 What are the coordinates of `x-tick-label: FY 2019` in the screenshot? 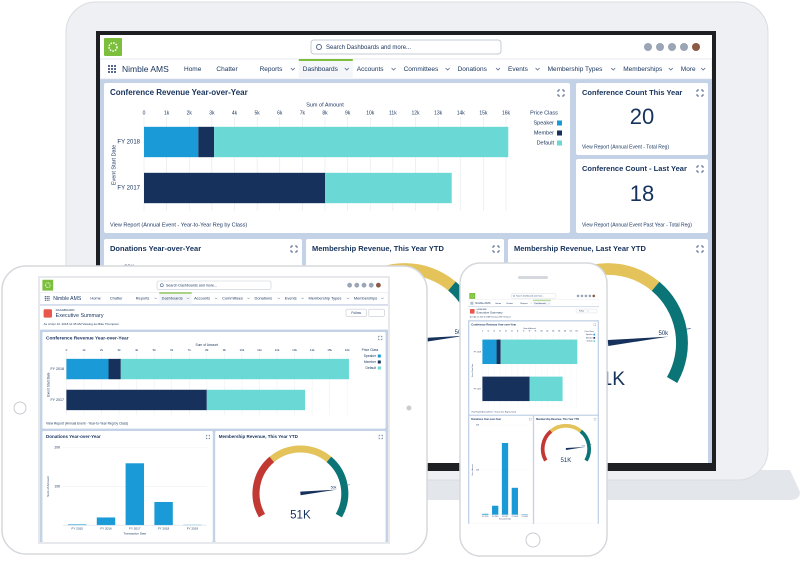 It's located at (193, 529).